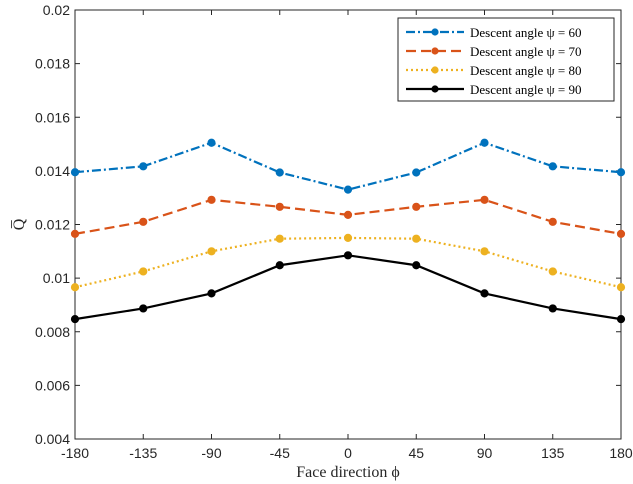 The width and height of the screenshot is (633, 484). What do you see at coordinates (19, 224) in the screenshot?
I see `y-axis-label: Q̅` at bounding box center [19, 224].